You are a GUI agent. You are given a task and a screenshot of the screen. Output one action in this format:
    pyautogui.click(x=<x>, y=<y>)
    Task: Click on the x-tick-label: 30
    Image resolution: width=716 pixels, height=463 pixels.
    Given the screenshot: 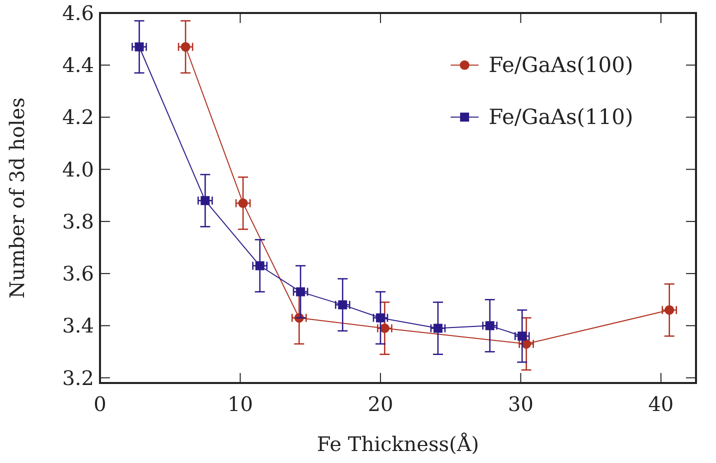 What is the action you would take?
    pyautogui.click(x=521, y=404)
    